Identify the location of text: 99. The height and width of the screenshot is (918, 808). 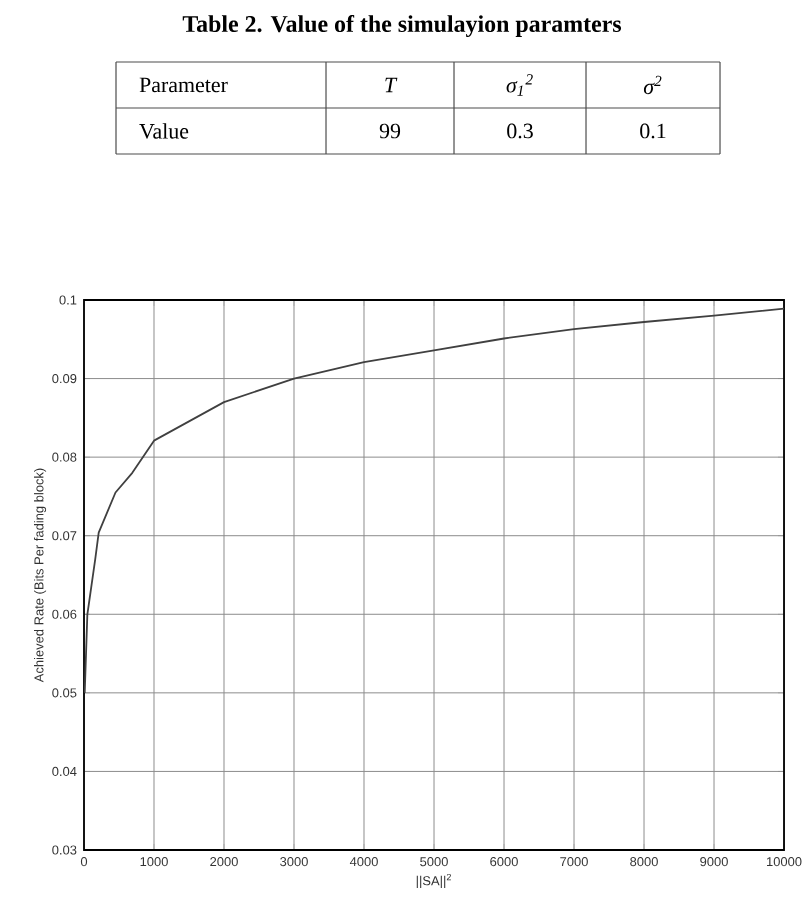
(389, 131).